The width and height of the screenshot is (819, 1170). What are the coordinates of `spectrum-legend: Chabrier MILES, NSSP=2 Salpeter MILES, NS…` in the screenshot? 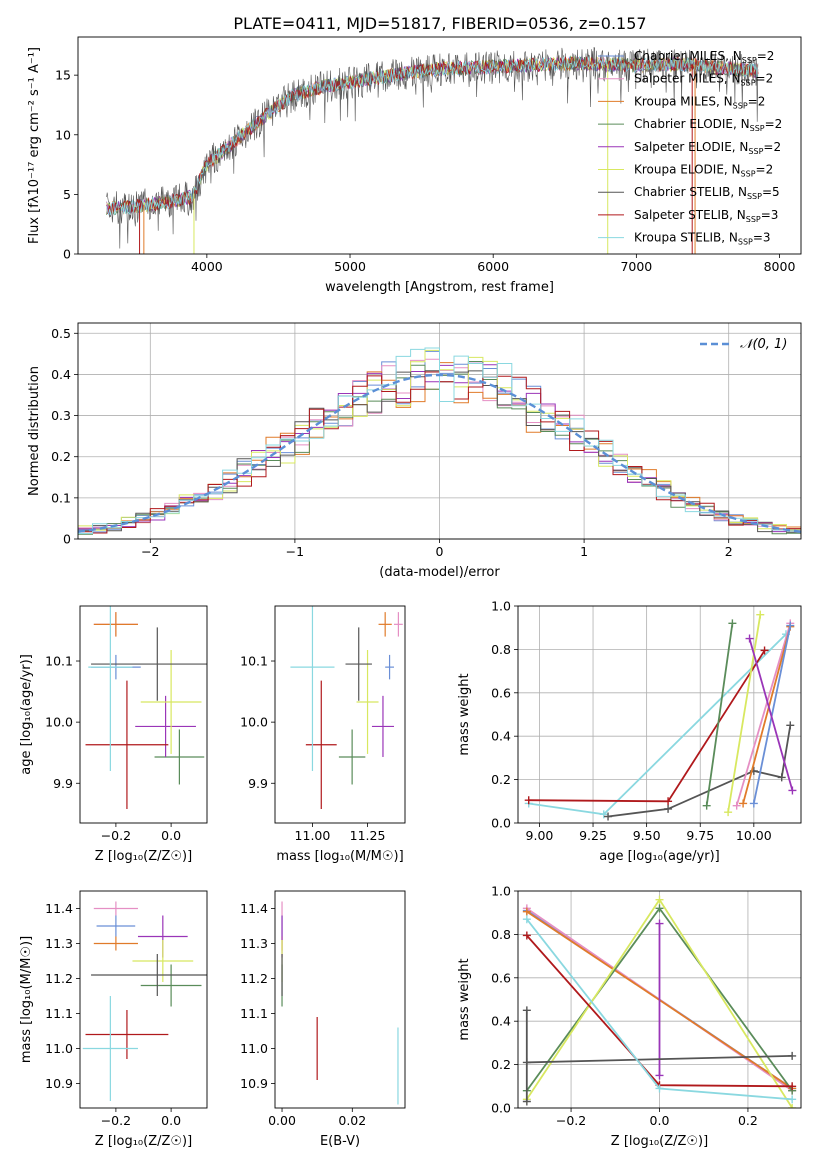 It's located at (690, 148).